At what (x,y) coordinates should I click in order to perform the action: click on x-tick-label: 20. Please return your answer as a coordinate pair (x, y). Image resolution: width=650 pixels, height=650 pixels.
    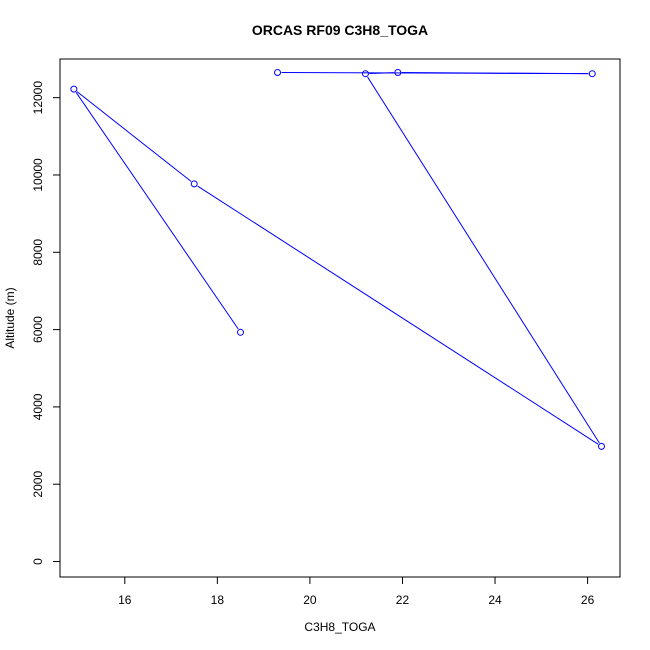
    Looking at the image, I should click on (310, 600).